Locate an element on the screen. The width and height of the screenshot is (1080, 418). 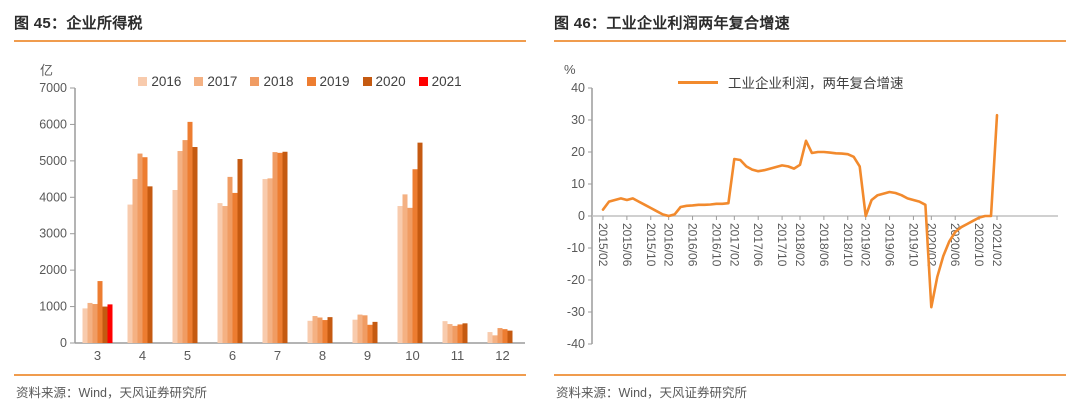
line-chart-unit-label: % is located at coordinates (570, 69).